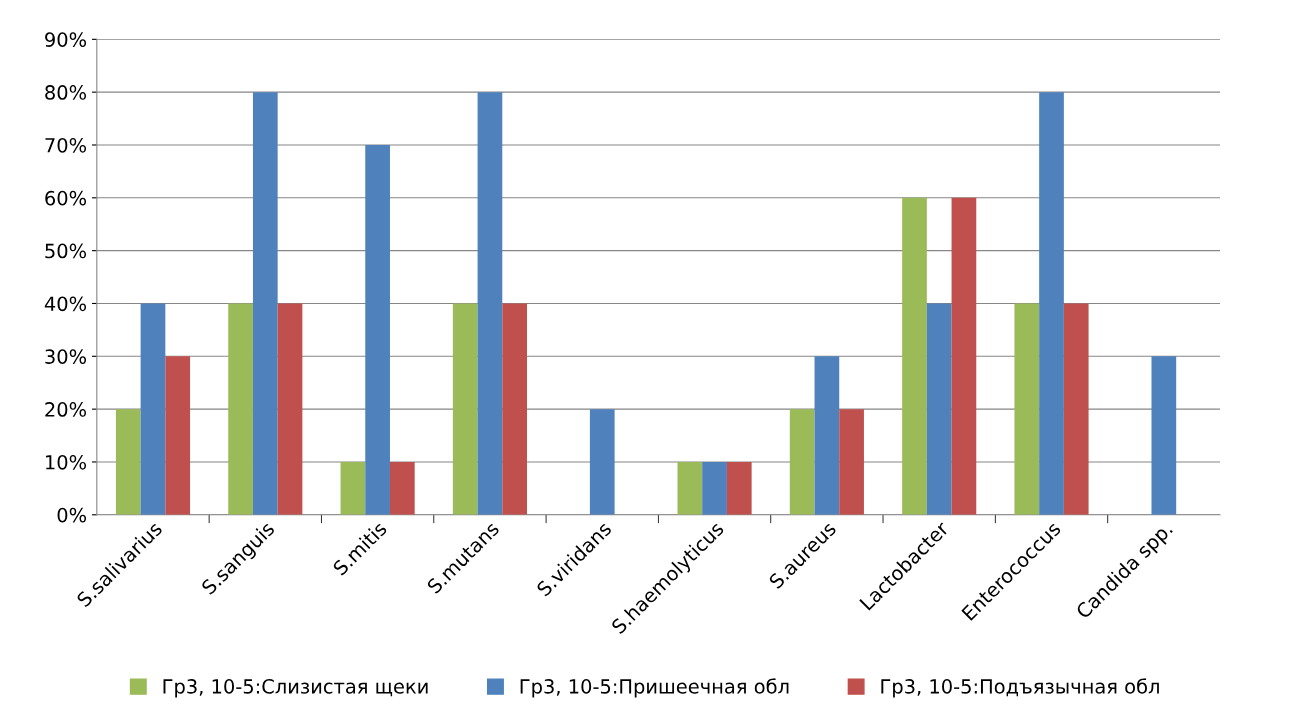 Image resolution: width=1291 pixels, height=715 pixels. I want to click on y-tick-label: 80%, so click(66, 92).